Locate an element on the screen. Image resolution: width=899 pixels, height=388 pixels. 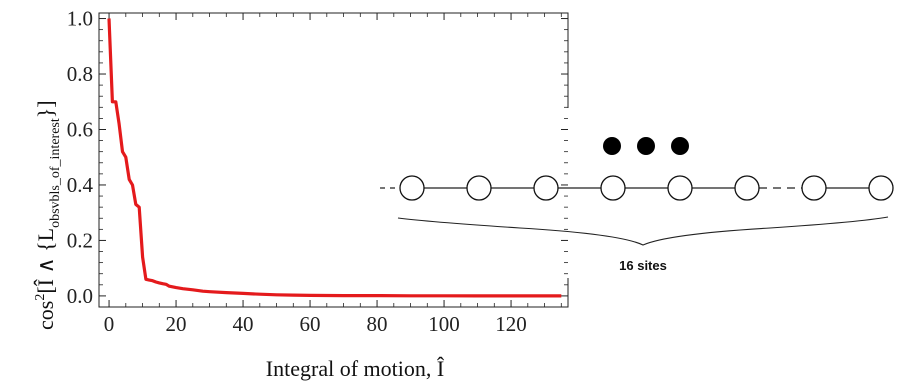
x-tick-label: 120 is located at coordinates (511, 324).